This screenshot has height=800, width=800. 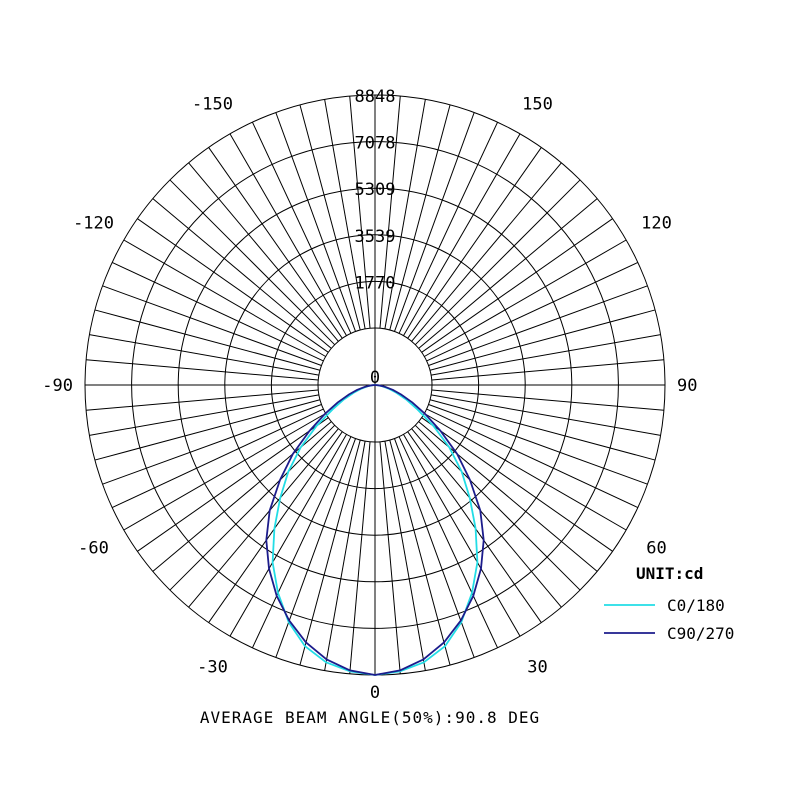 What do you see at coordinates (93, 549) in the screenshot?
I see `angle-label: -60` at bounding box center [93, 549].